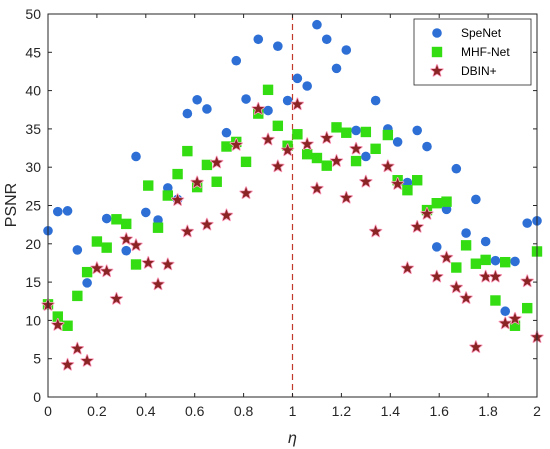 Image resolution: width=550 pixels, height=449 pixels. I want to click on x-tick-label: 0.4, so click(146, 411).